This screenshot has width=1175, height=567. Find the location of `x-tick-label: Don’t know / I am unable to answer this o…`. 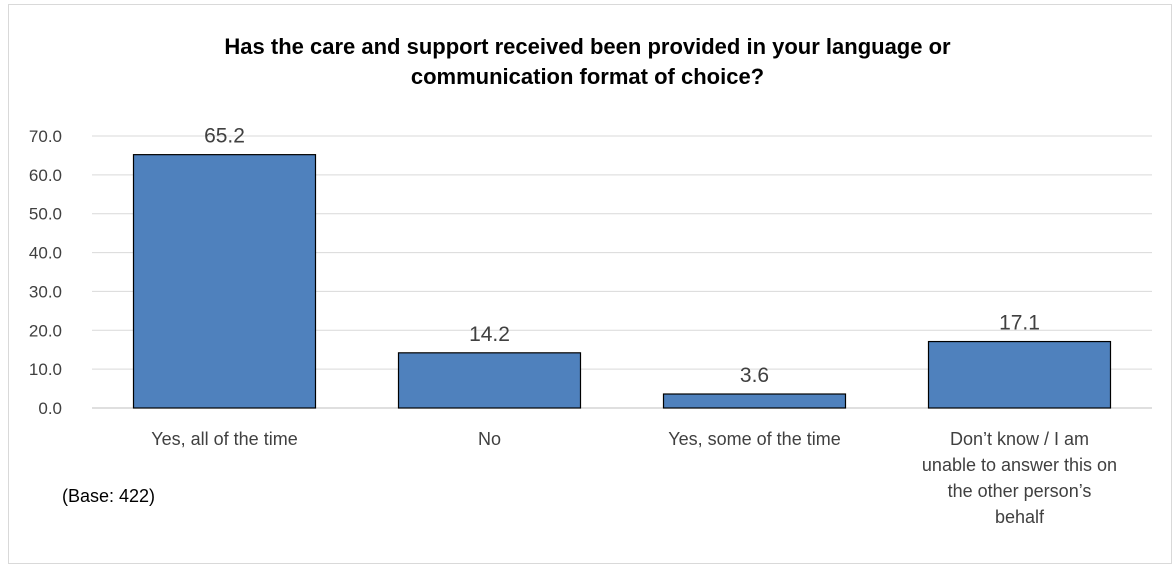

x-tick-label: Don’t know / I am unable to answer this o… is located at coordinates (1020, 478).